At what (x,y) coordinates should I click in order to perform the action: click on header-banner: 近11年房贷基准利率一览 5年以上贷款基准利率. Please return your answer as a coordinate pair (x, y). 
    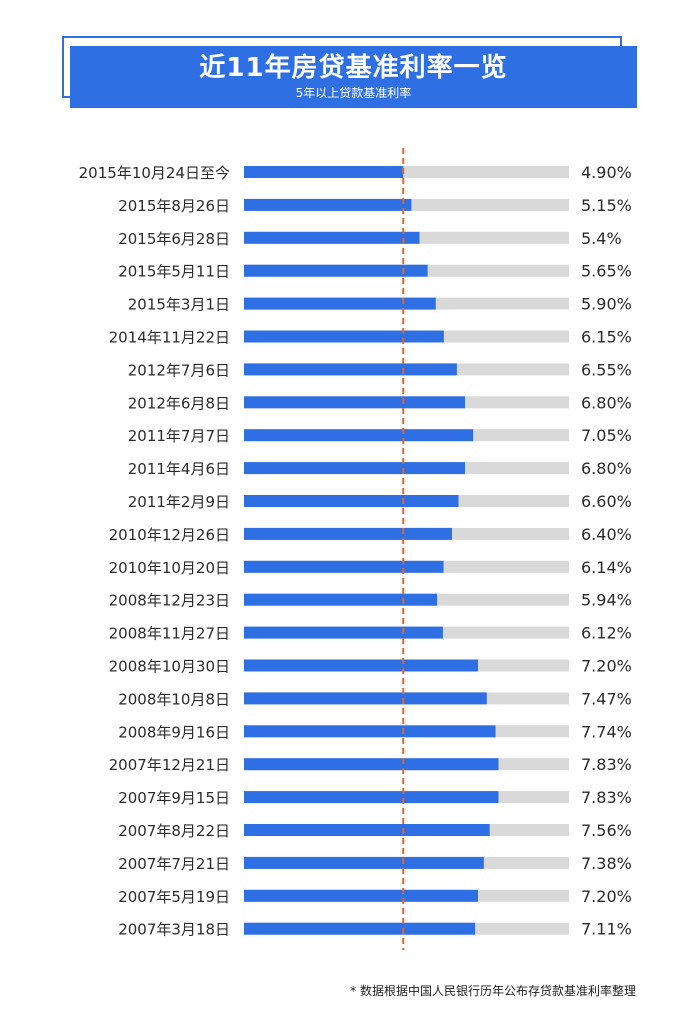
    Looking at the image, I should click on (353, 77).